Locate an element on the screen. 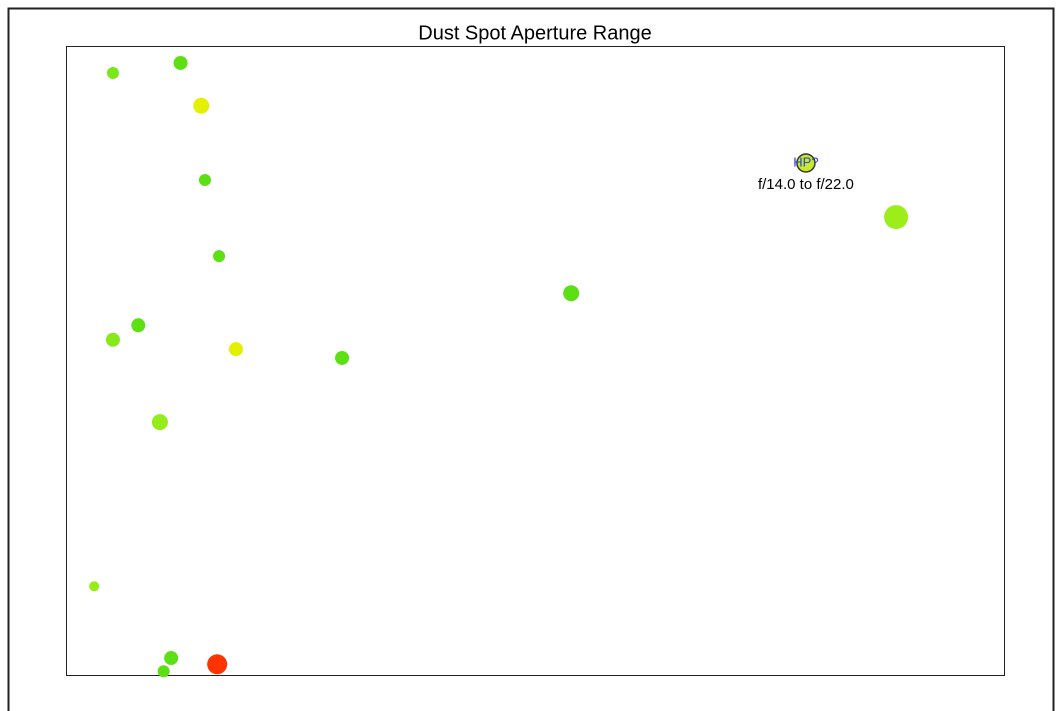 This screenshot has height=711, width=1062. chart-title: Dust Spot Aperture Range is located at coordinates (534, 33).